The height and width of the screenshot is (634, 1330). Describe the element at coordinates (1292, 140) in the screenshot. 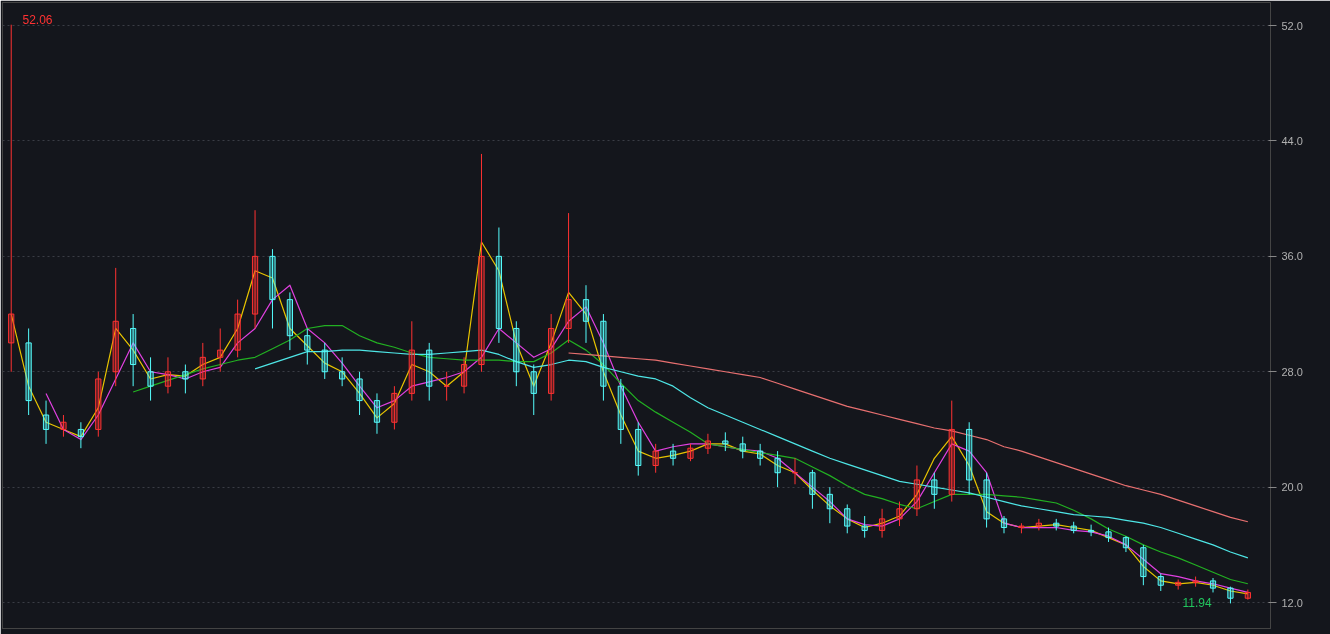

I see `y-tick-label: 44.0` at that location.